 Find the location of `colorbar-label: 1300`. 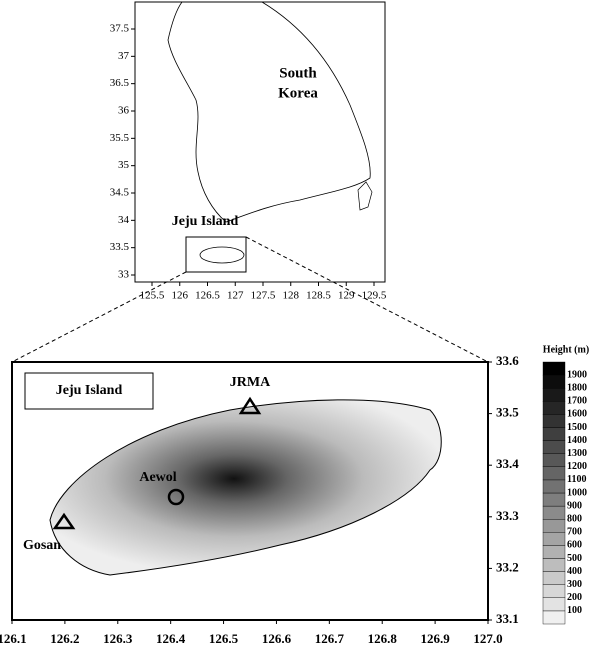

colorbar-label: 1300 is located at coordinates (577, 453).